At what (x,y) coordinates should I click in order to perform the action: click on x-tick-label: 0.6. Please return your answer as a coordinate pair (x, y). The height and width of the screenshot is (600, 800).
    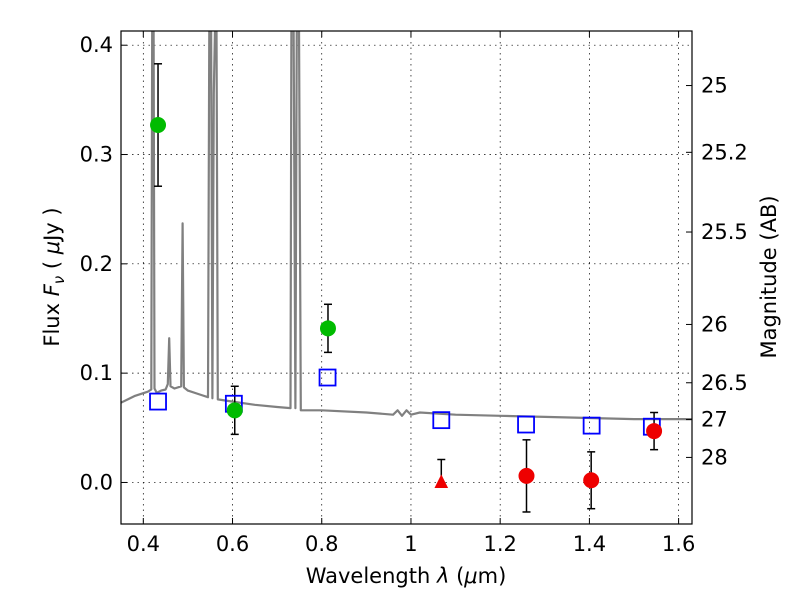
    Looking at the image, I should click on (232, 544).